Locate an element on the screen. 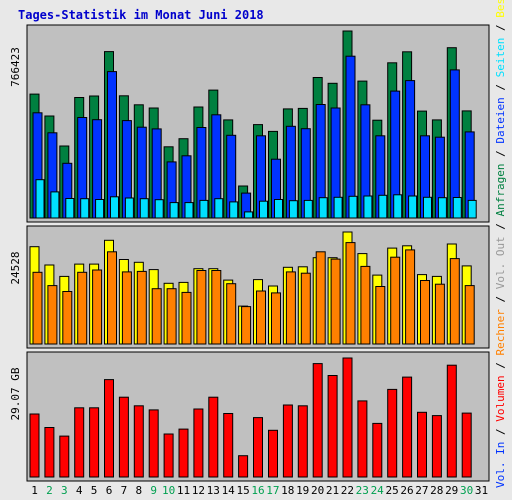 Image resolution: width=512 pixels, height=500 pixels. x-tick-label-21: 21 is located at coordinates (332, 490).